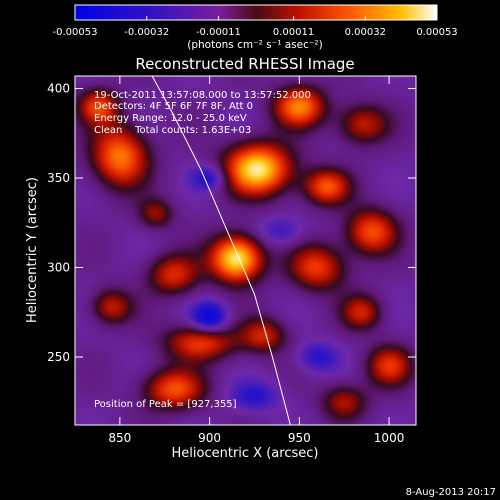 Image resolution: width=500 pixels, height=500 pixels. What do you see at coordinates (209, 438) in the screenshot?
I see `x-tick-label: 900` at bounding box center [209, 438].